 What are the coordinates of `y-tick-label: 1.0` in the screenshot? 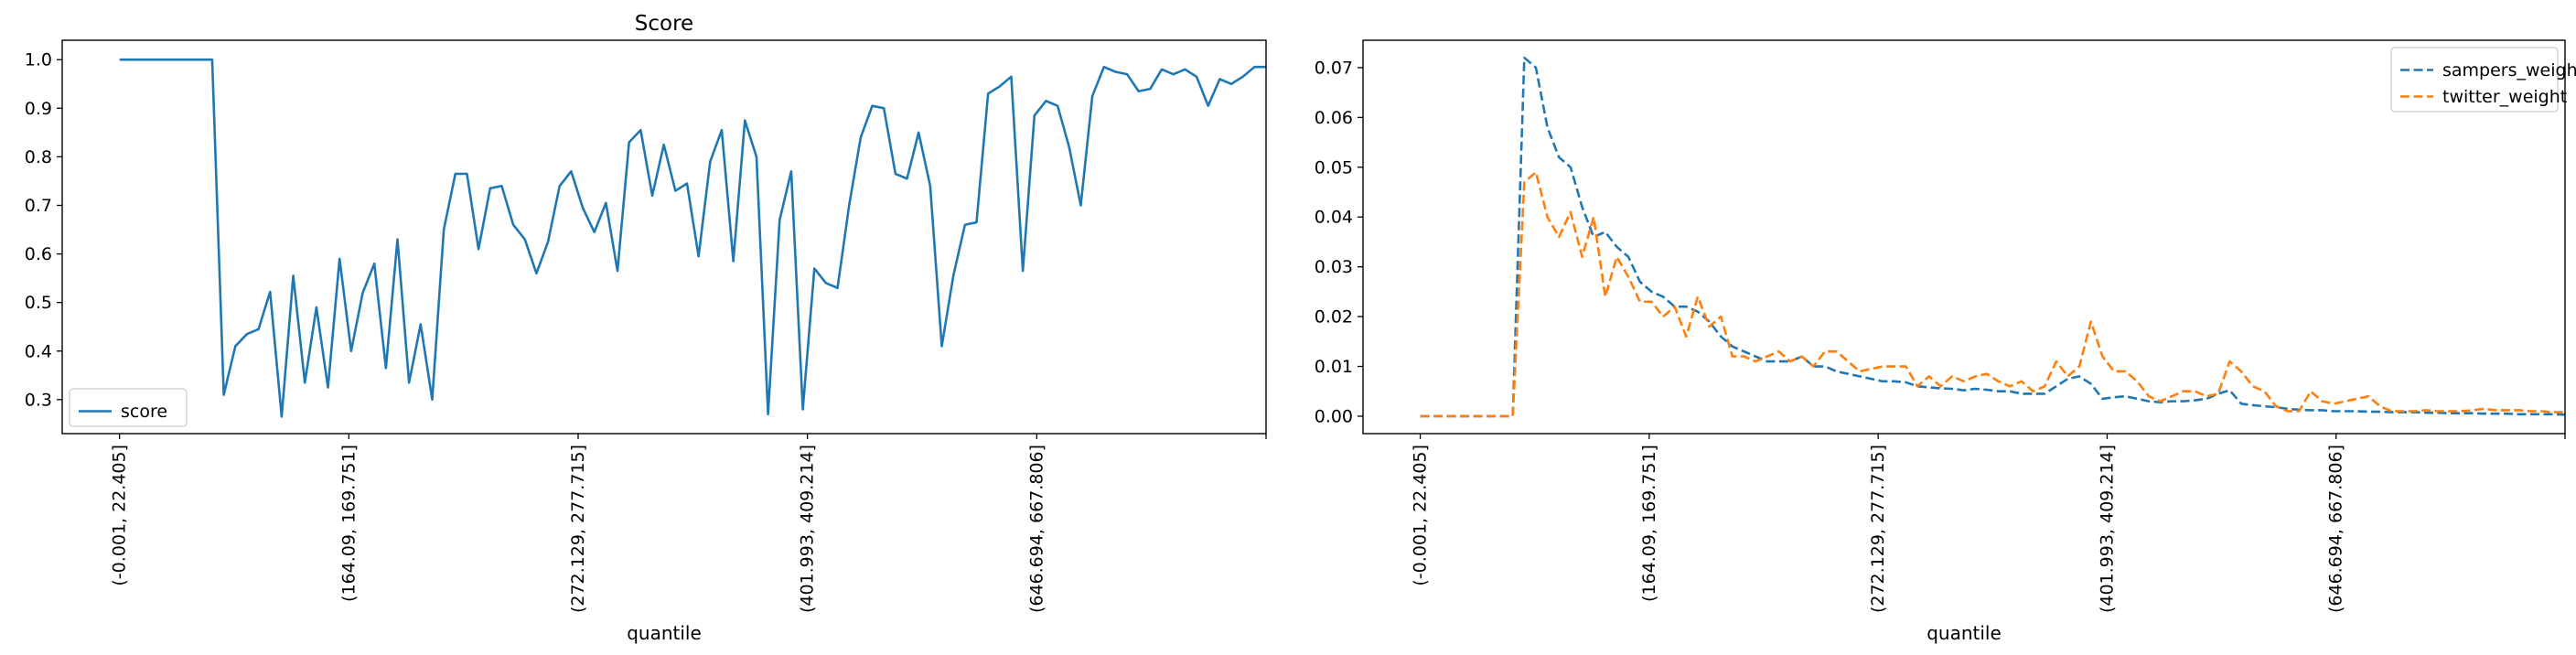 It's located at (38, 60).